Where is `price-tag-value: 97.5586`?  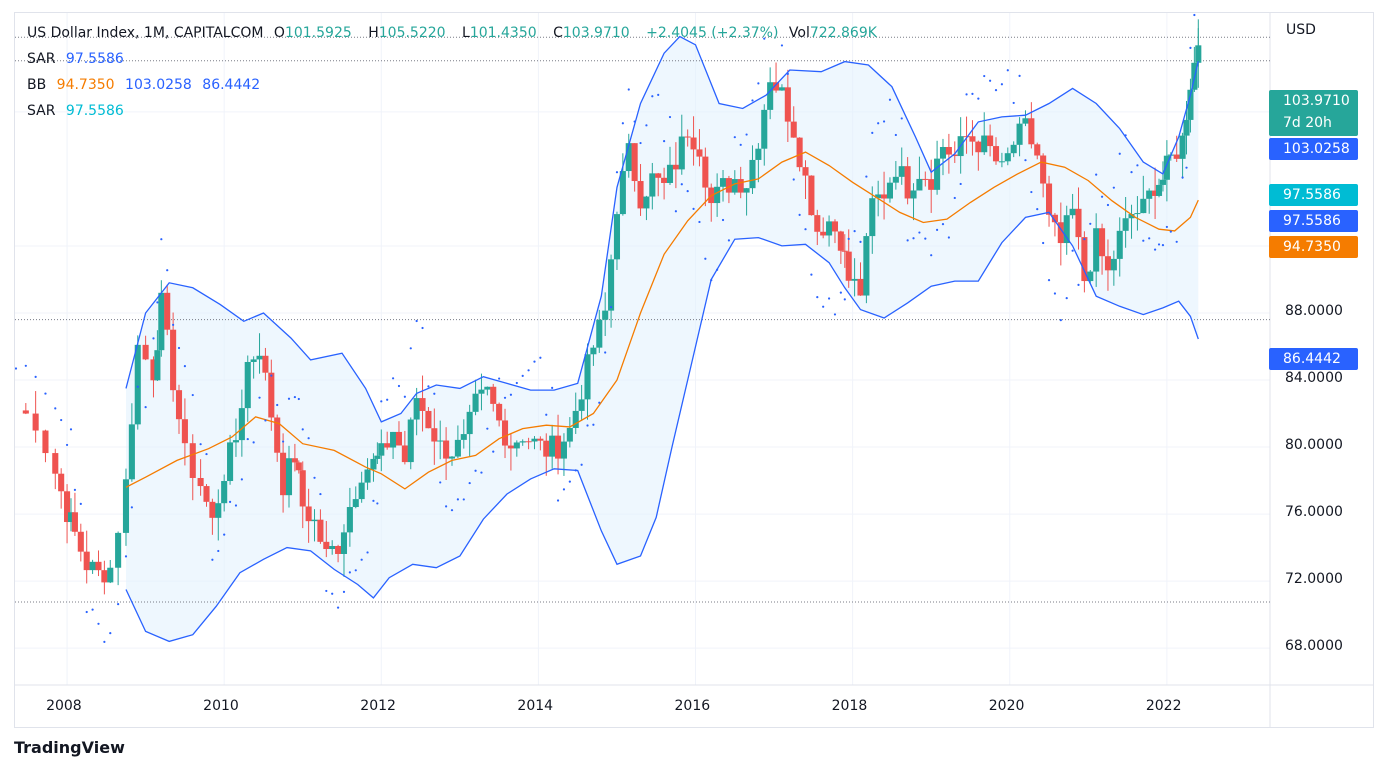
price-tag-value: 97.5586 is located at coordinates (1312, 221).